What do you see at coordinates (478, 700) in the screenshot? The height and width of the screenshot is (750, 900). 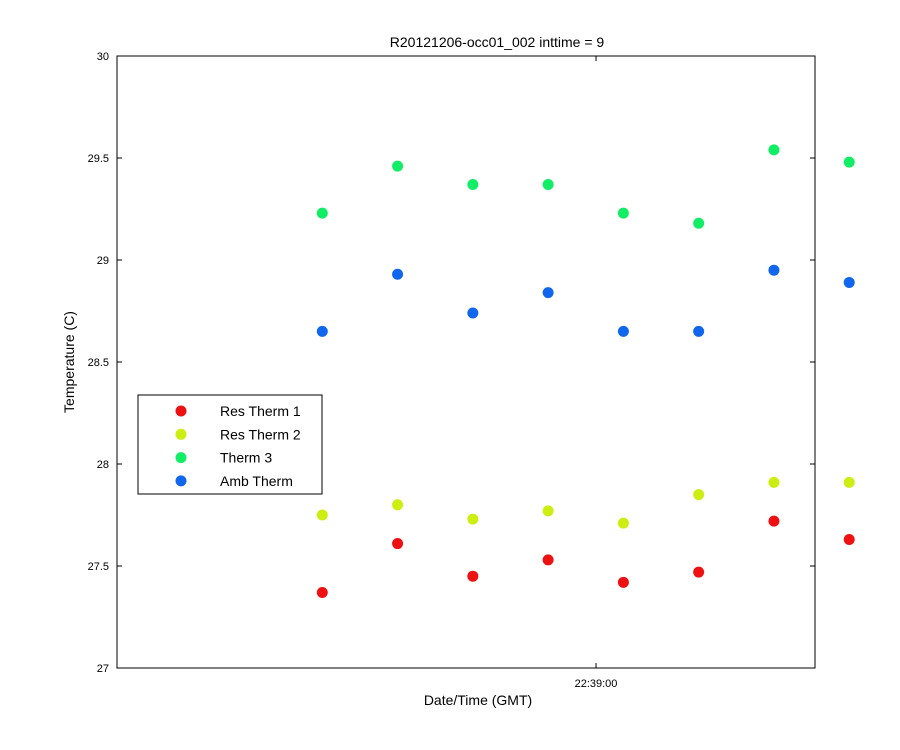 I see `x-axis-label: Date/Time (GMT)` at bounding box center [478, 700].